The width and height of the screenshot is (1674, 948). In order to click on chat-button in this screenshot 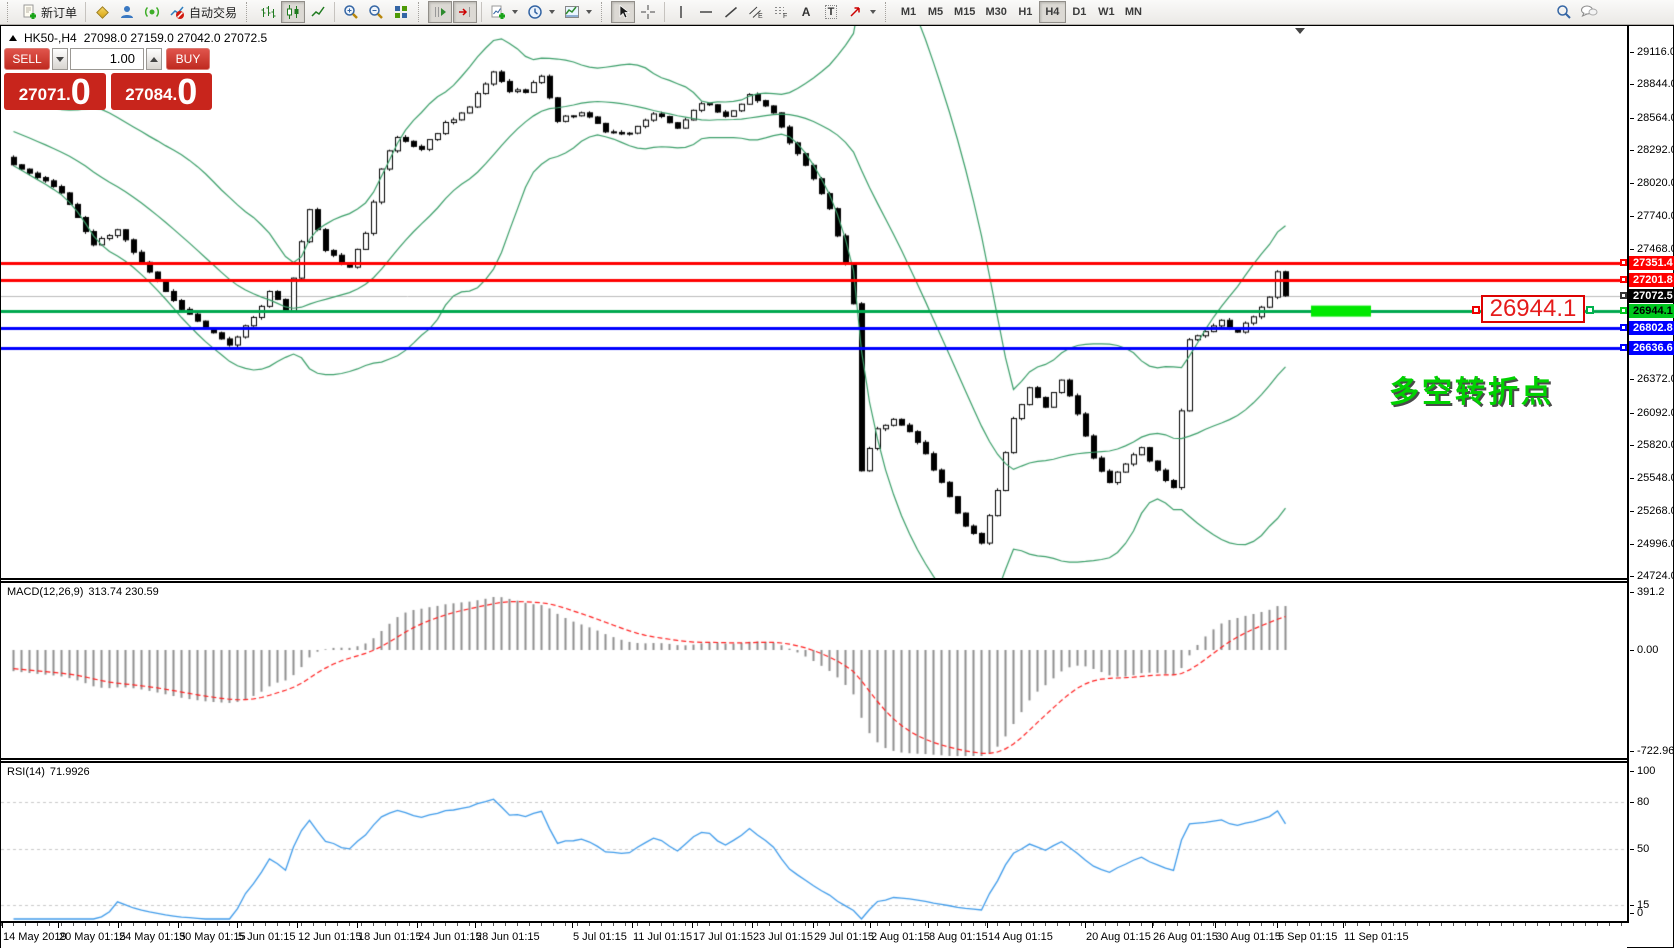, I will do `click(1589, 12)`.